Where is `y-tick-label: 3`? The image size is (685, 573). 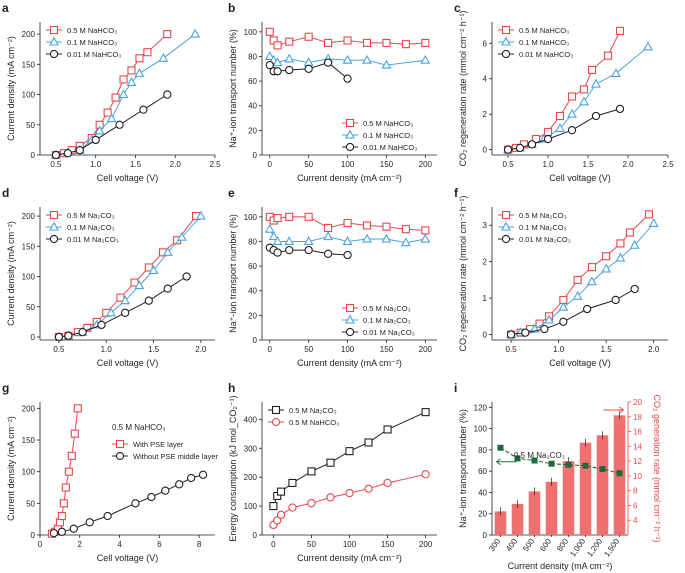
y-tick-label: 3 is located at coordinates (485, 225).